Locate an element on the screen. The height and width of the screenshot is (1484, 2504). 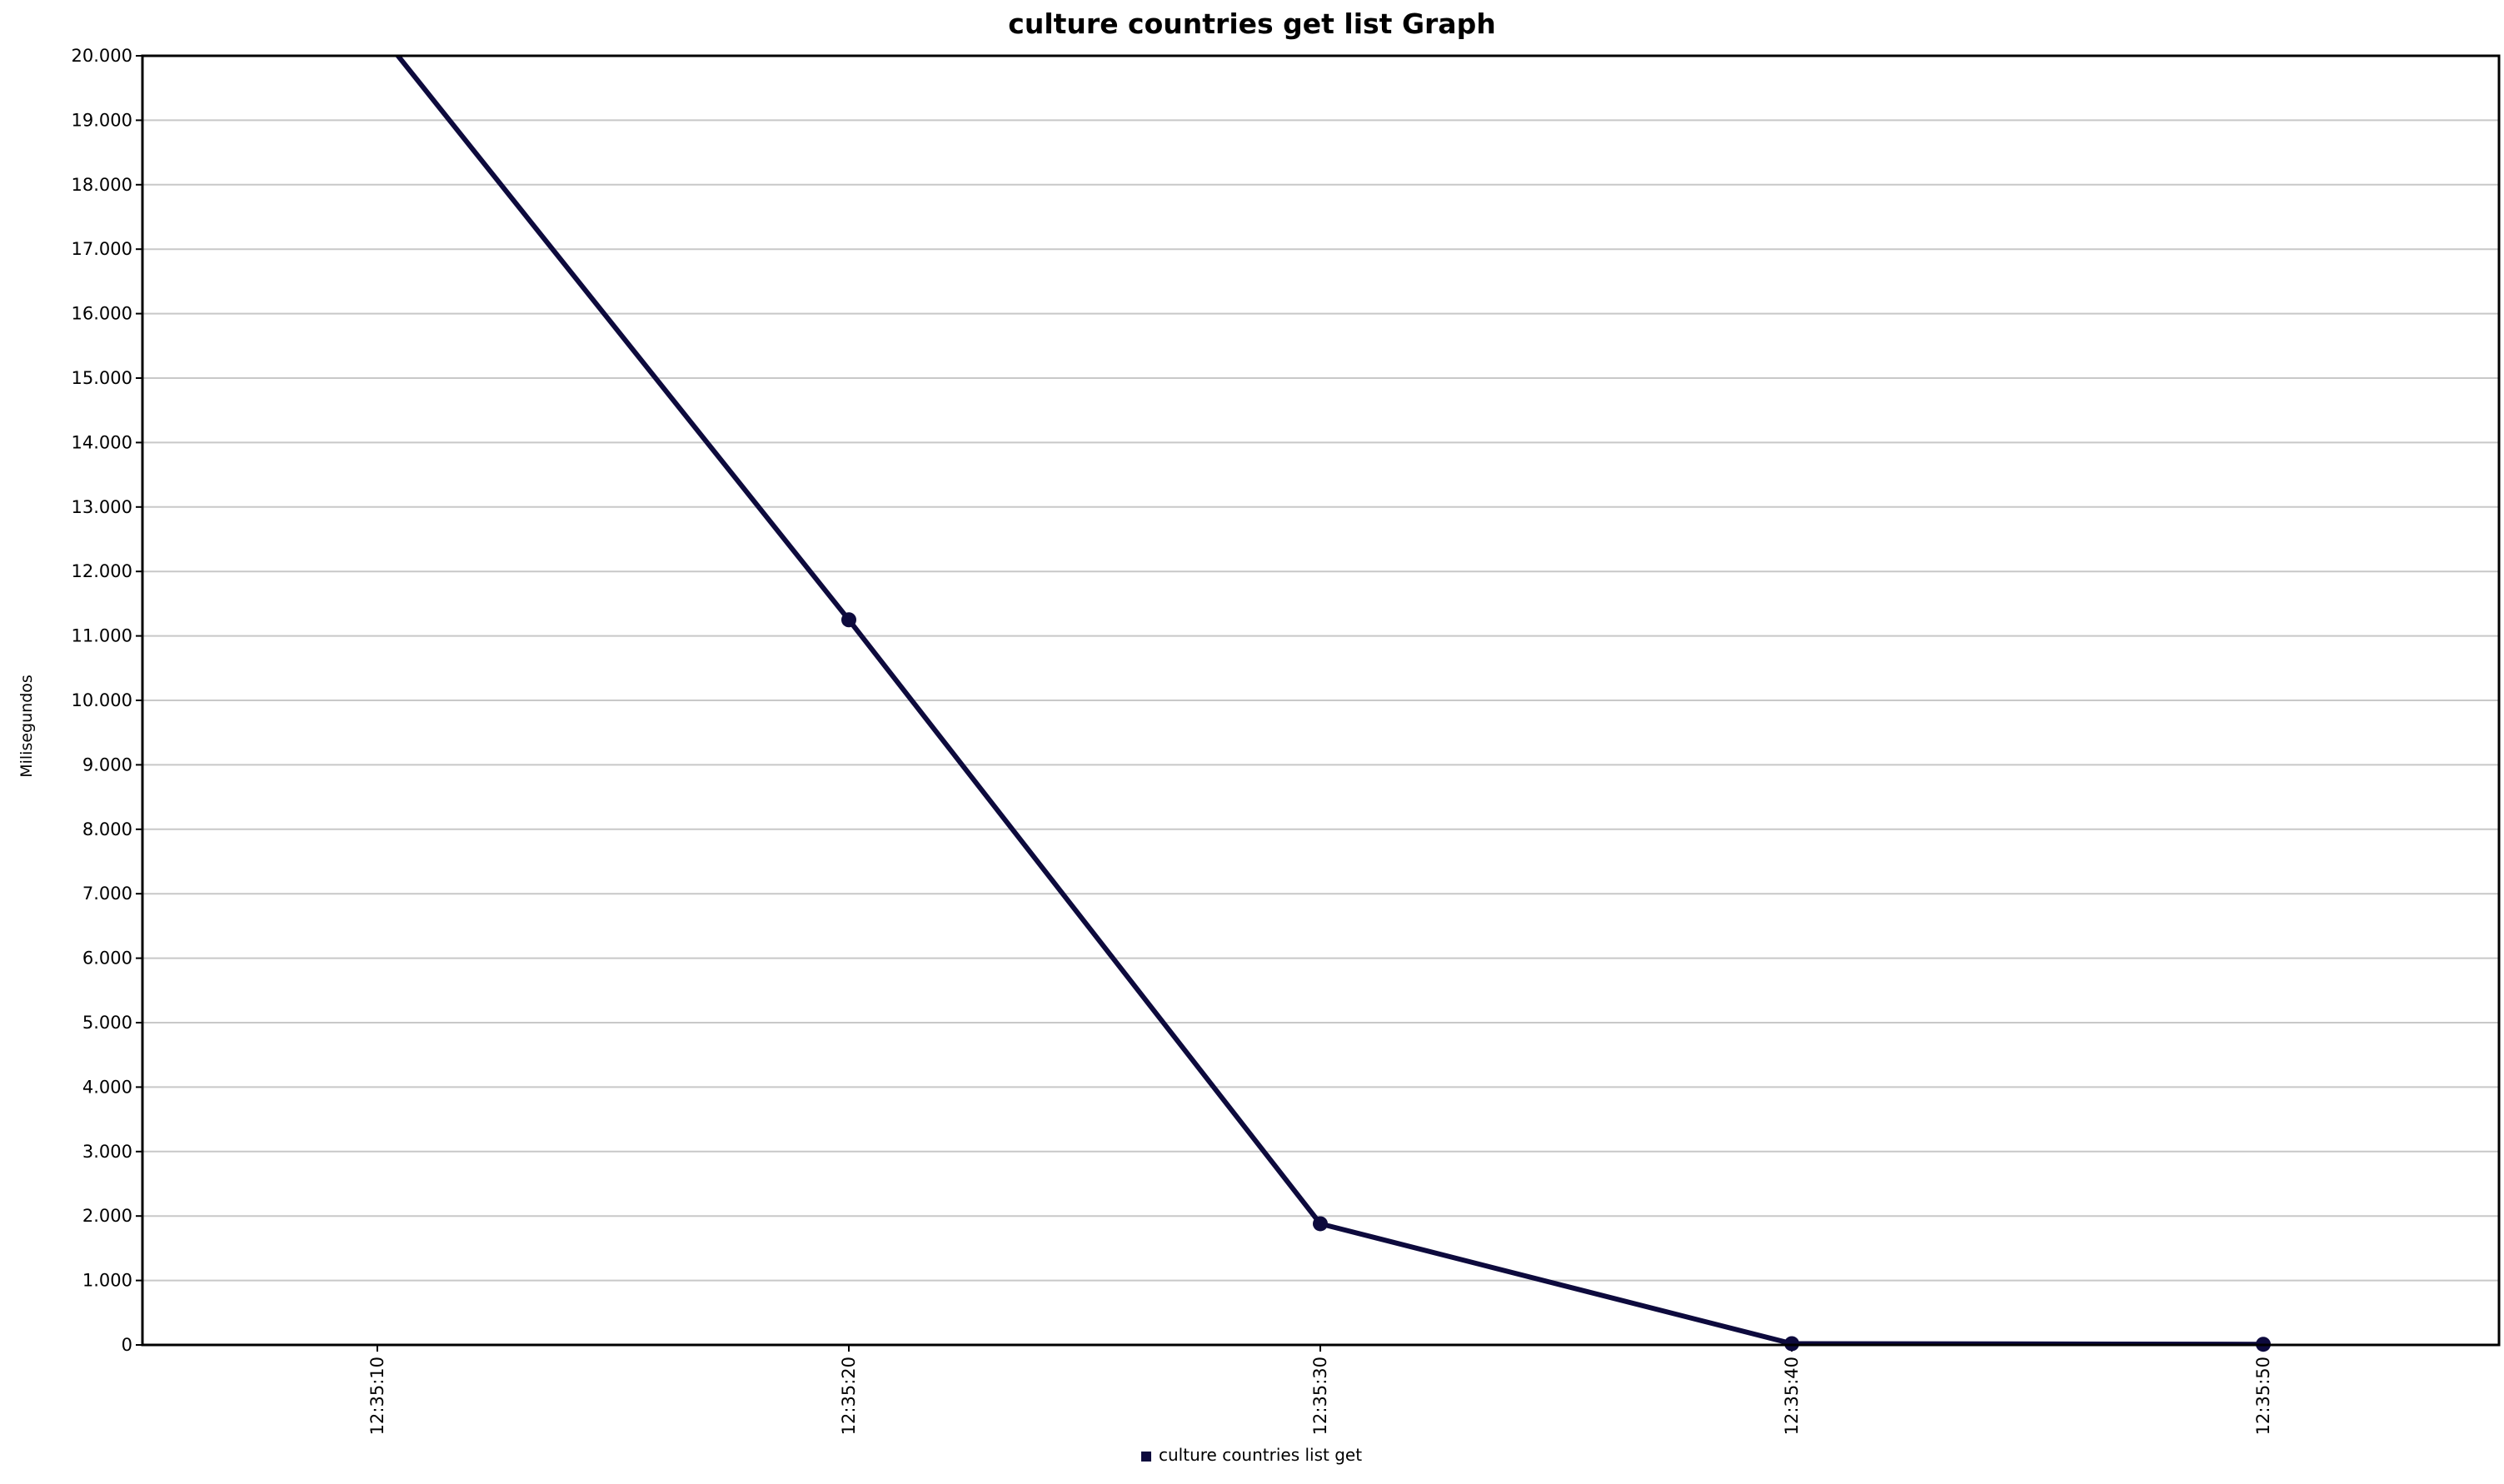
y-tick-label: 19.000 is located at coordinates (102, 120).